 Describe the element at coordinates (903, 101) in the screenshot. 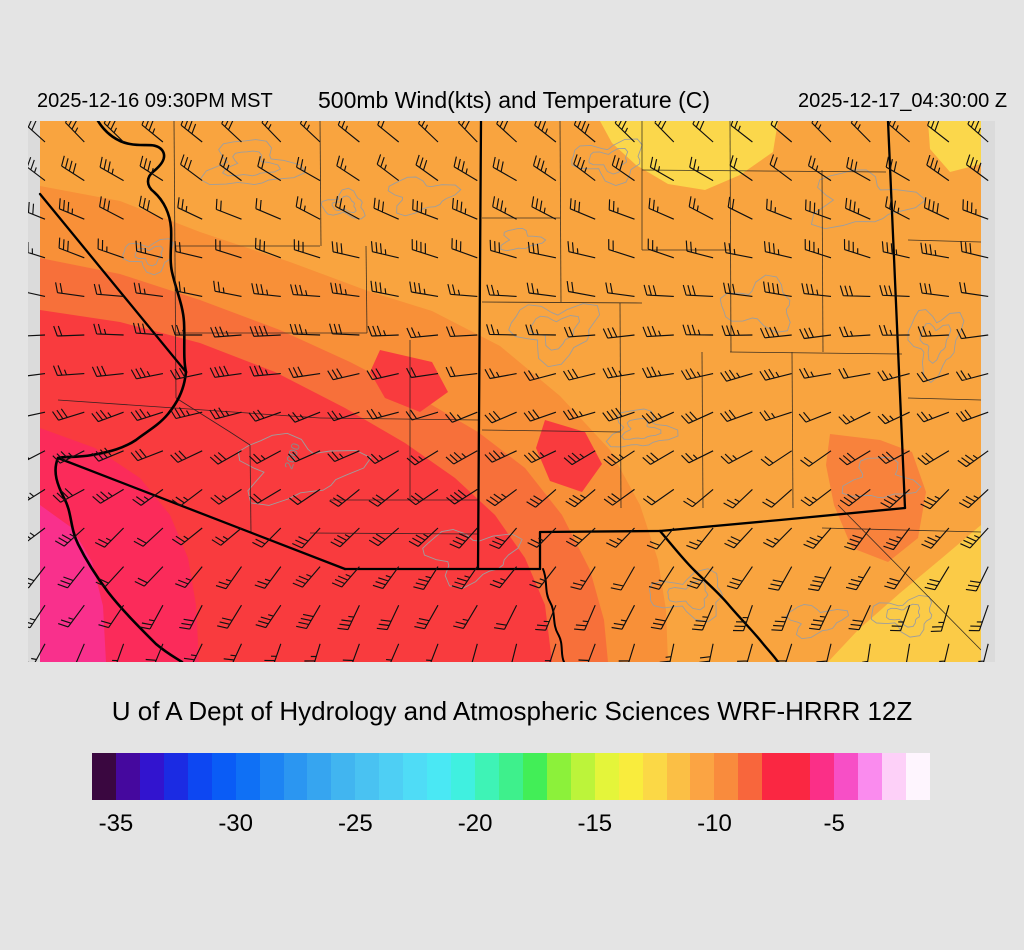

I see `timestamp-utc: 2025-12-17_04:30:00 Z` at that location.